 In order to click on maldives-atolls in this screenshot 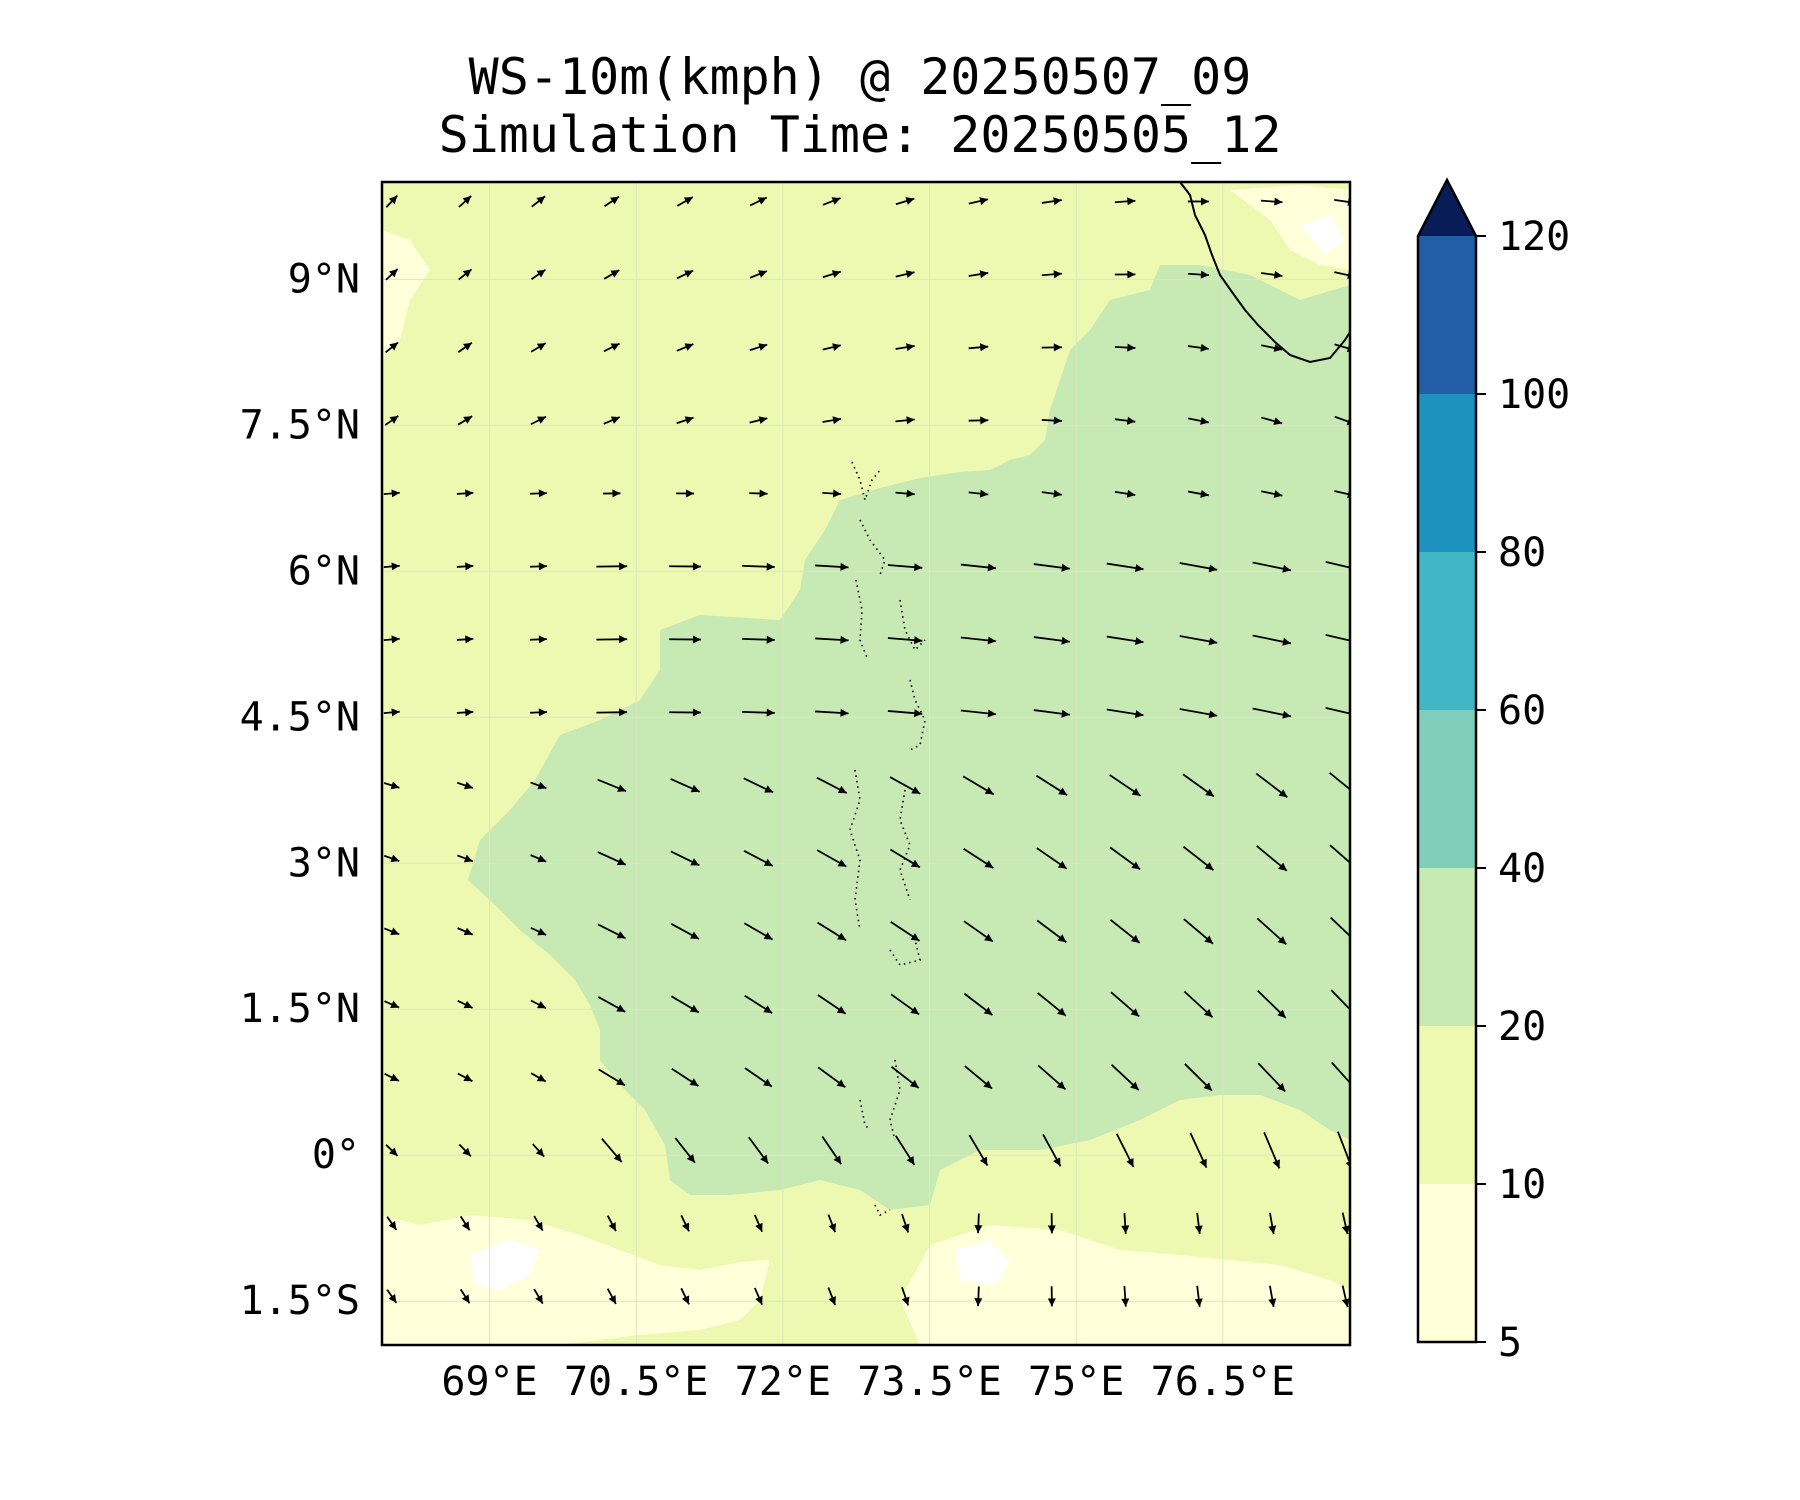, I will do `click(887, 839)`.